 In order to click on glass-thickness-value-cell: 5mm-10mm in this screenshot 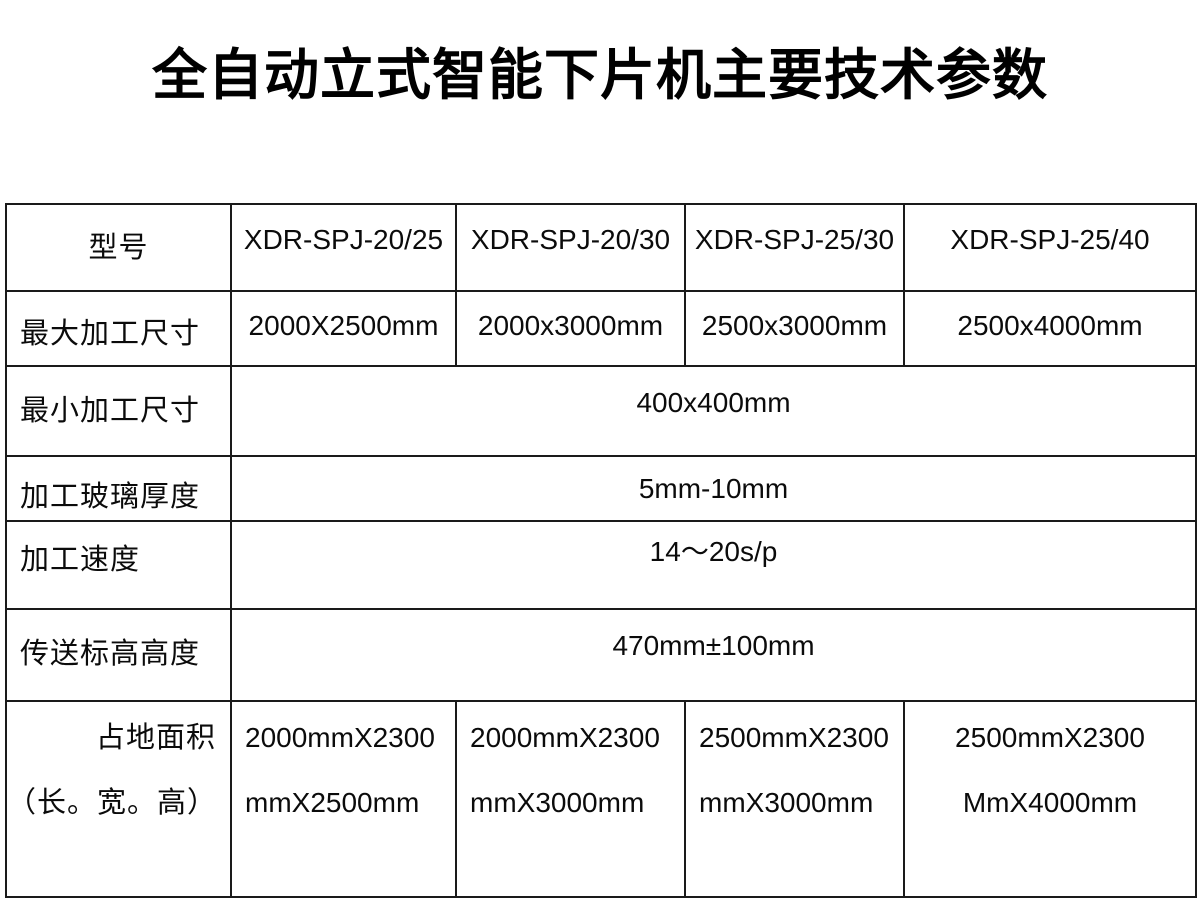, I will do `click(713, 488)`.